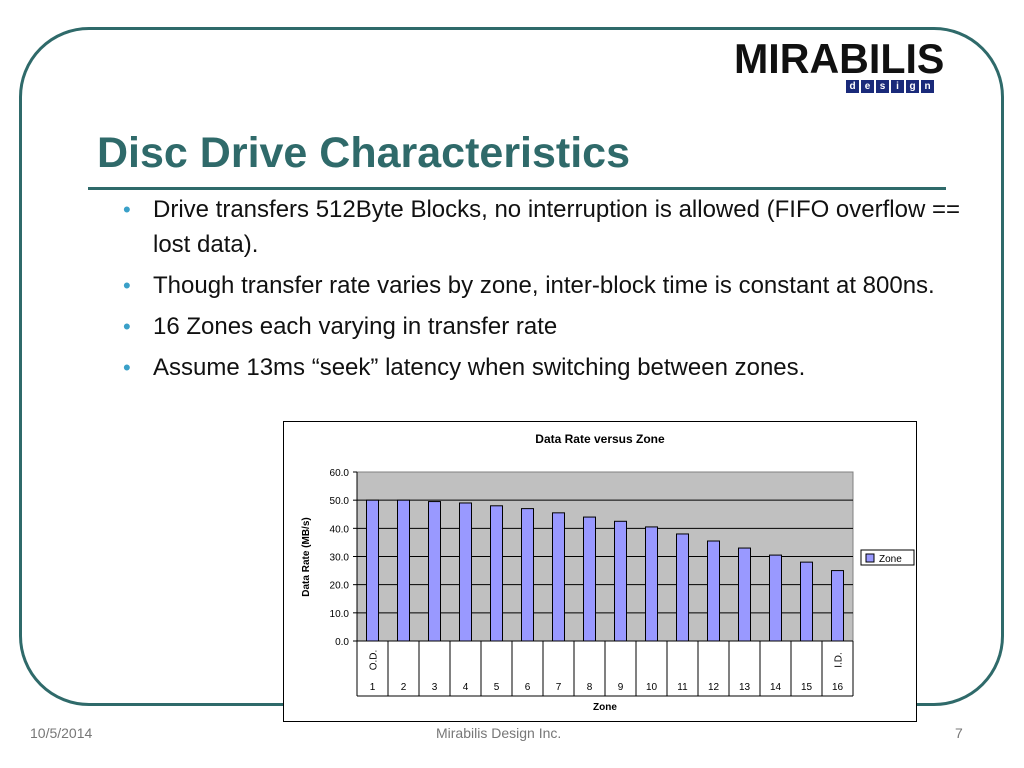 Image resolution: width=1024 pixels, height=768 pixels. Describe the element at coordinates (852, 86) in the screenshot. I see `logo-tile: d` at that location.